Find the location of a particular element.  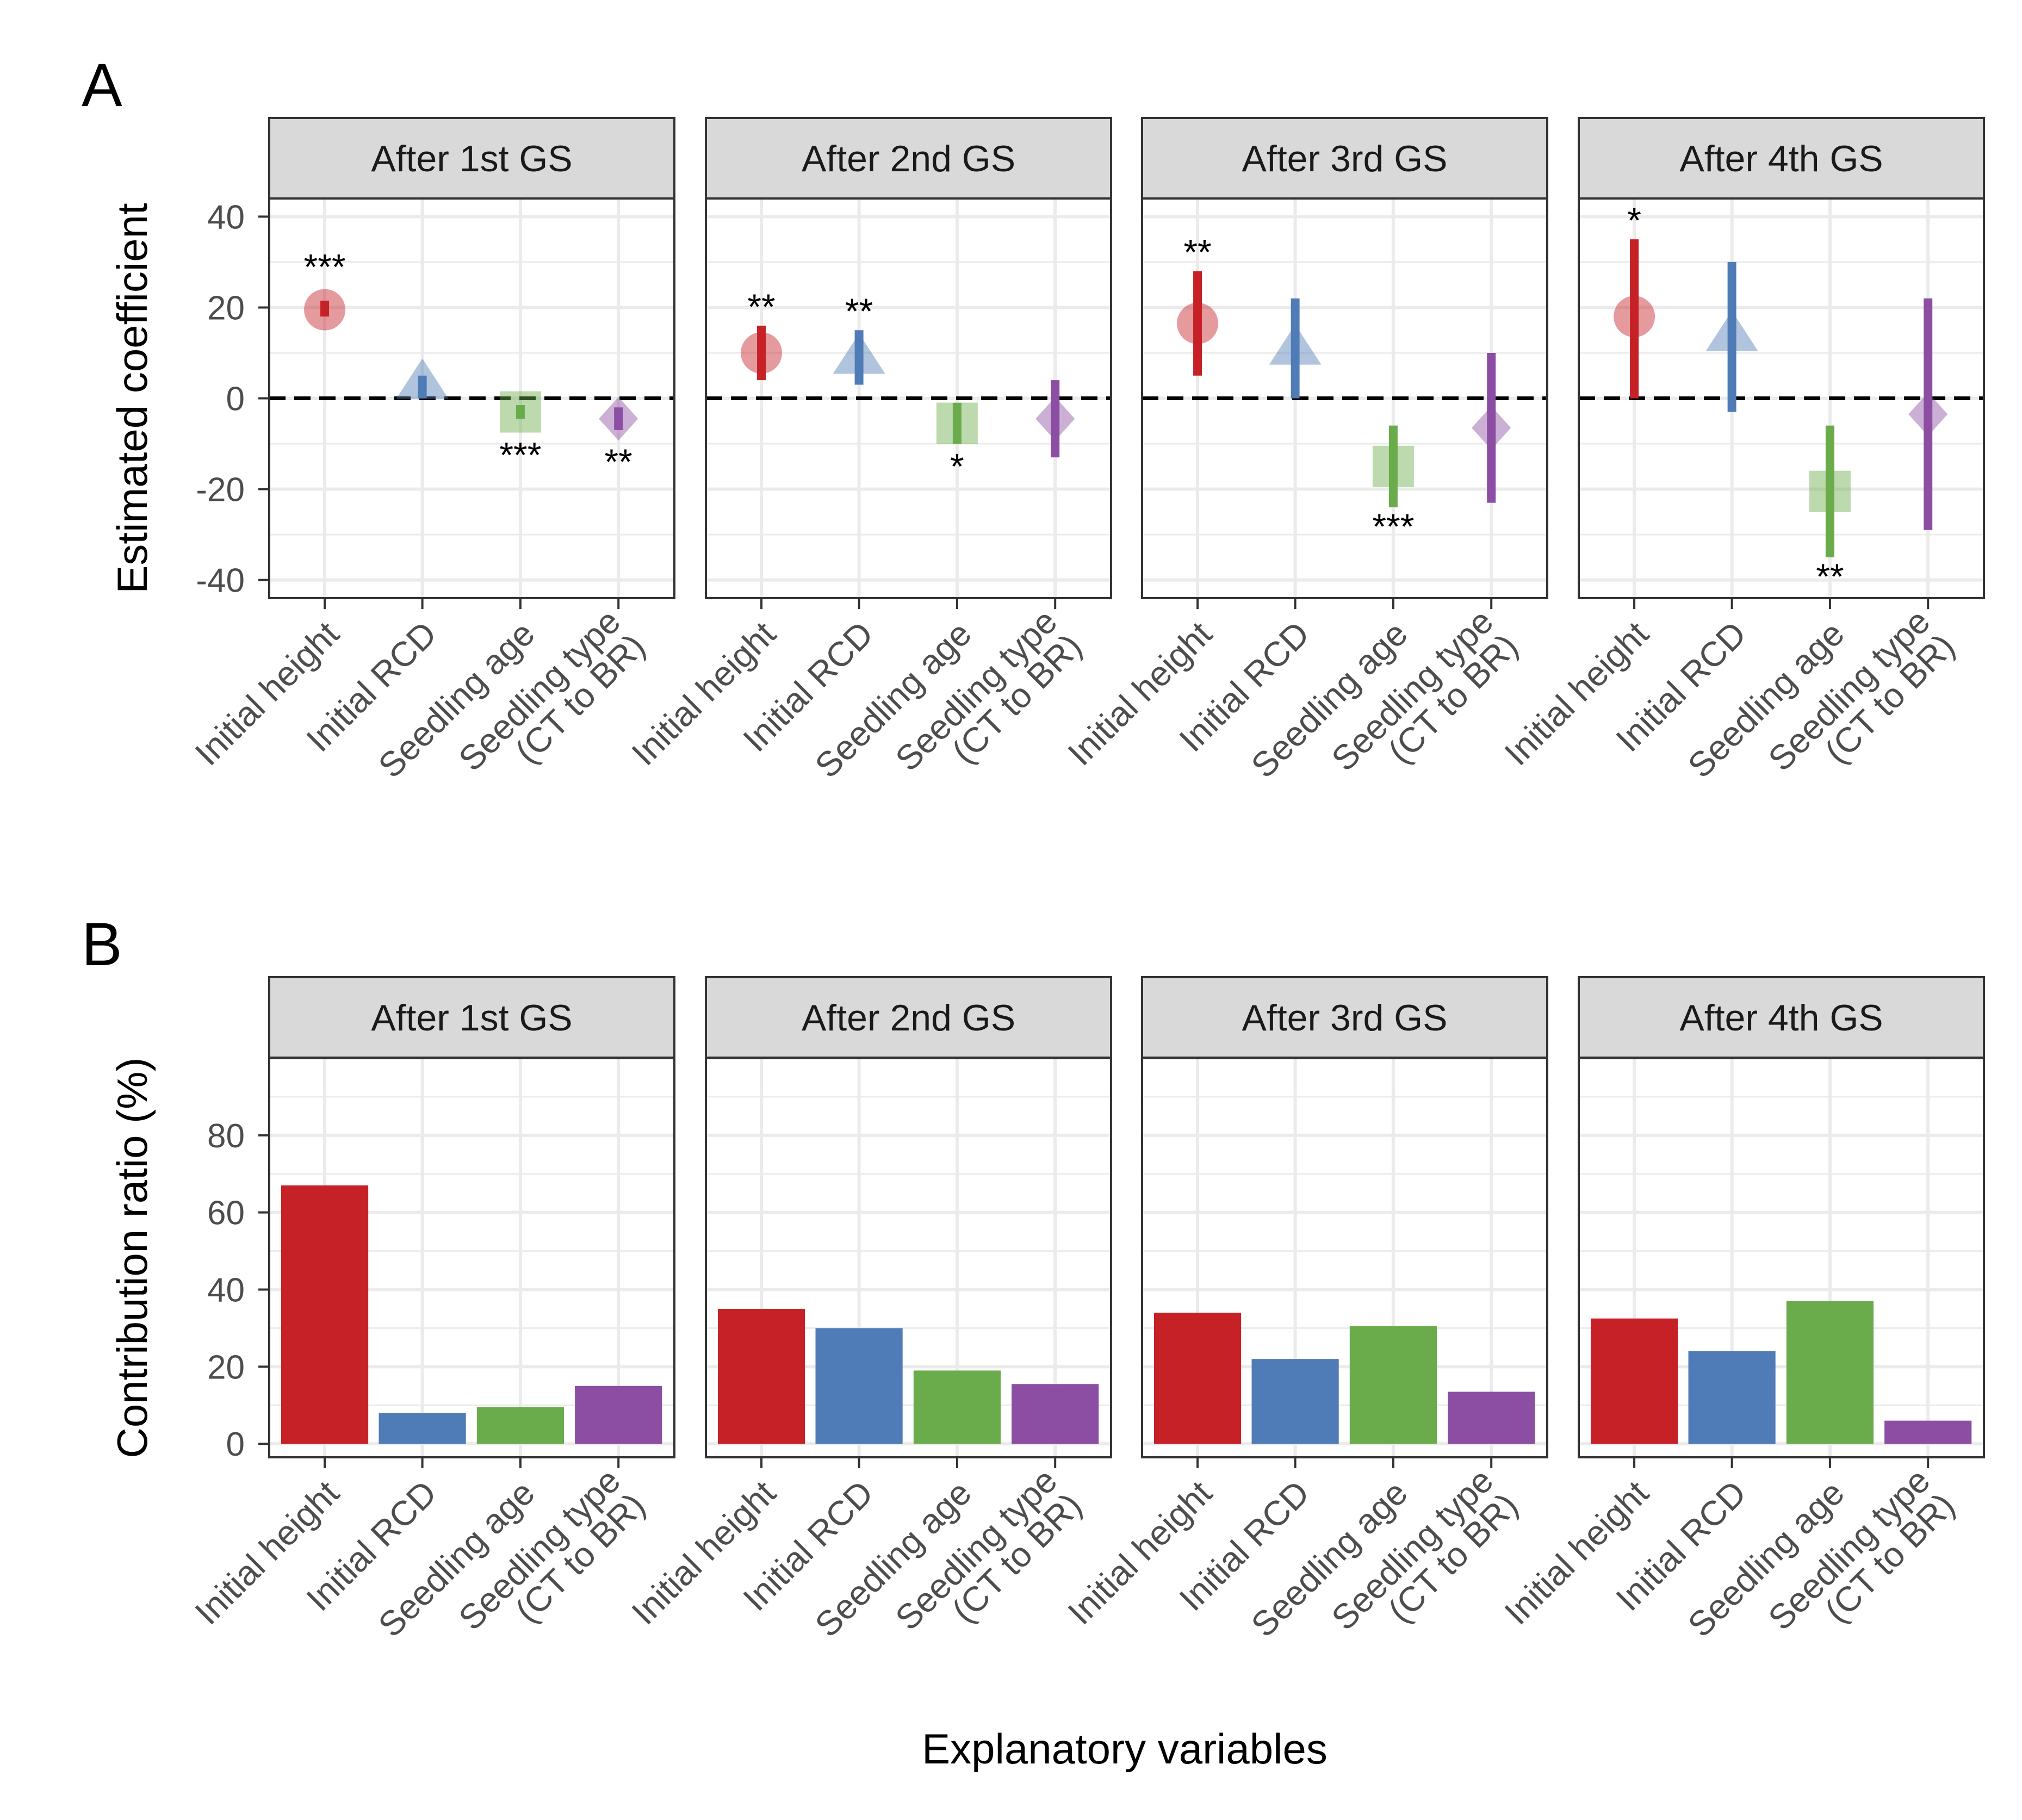

panel-label: B is located at coordinates (102, 944).